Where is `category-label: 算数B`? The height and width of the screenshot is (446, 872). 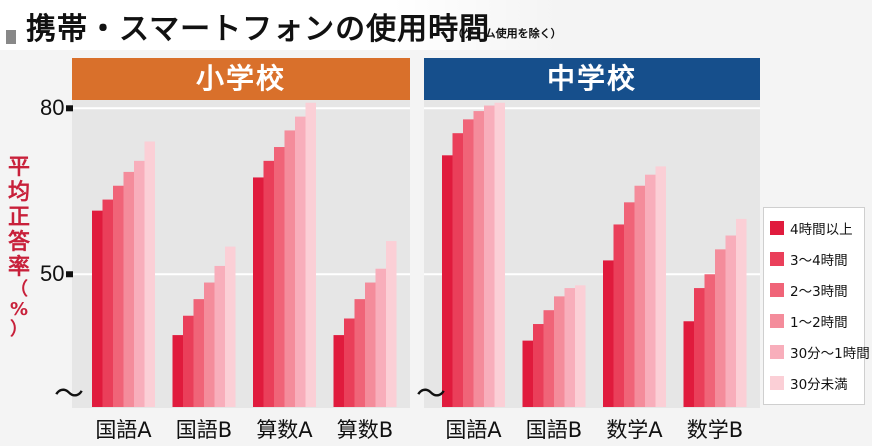
category-label: 算数B is located at coordinates (365, 430).